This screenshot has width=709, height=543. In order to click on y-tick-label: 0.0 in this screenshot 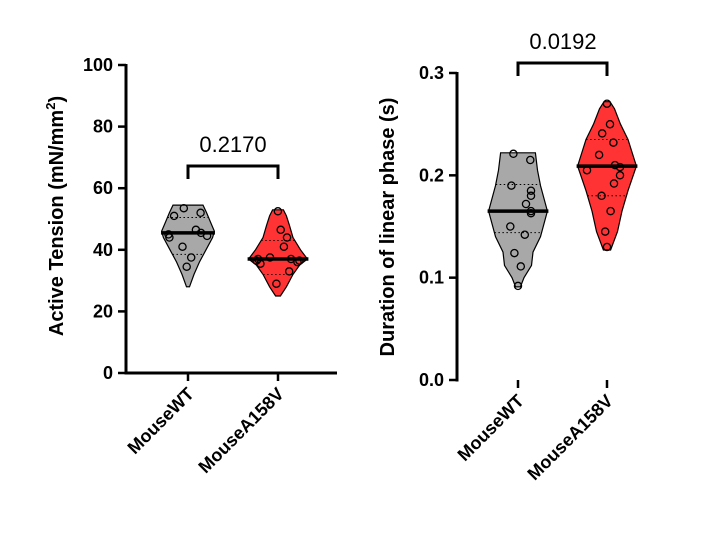, I will do `click(431, 380)`.